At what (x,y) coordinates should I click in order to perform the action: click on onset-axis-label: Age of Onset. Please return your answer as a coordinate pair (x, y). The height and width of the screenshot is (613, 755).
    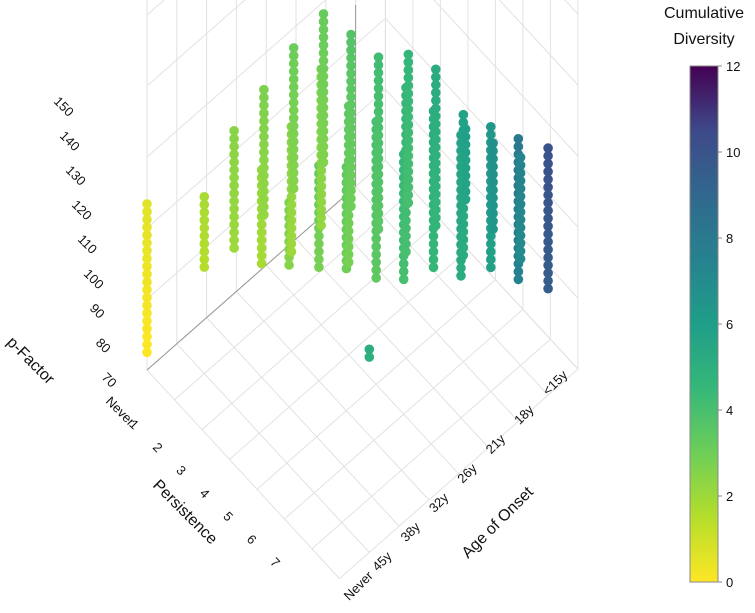
    Looking at the image, I should click on (498, 522).